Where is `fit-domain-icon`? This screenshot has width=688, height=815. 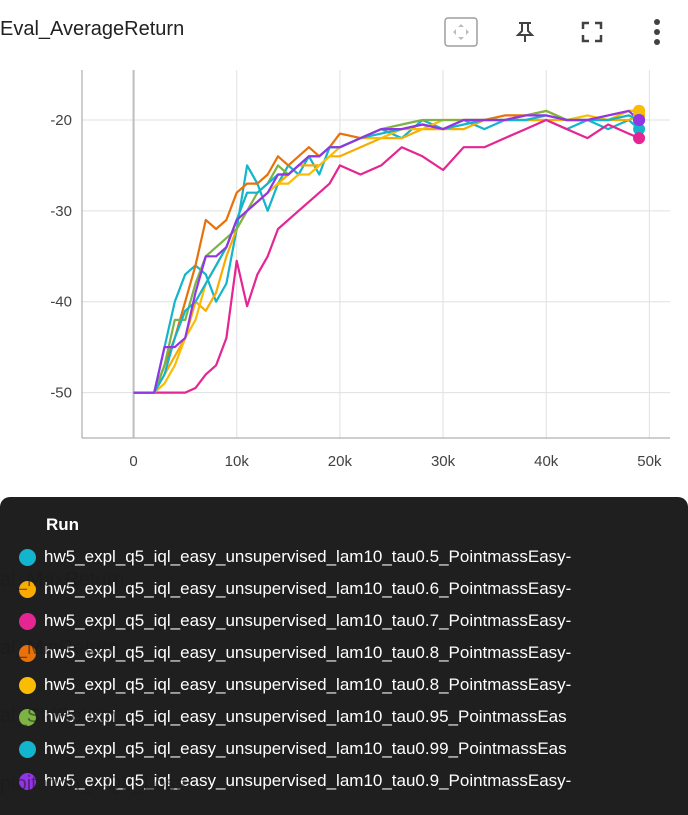 fit-domain-icon is located at coordinates (461, 32).